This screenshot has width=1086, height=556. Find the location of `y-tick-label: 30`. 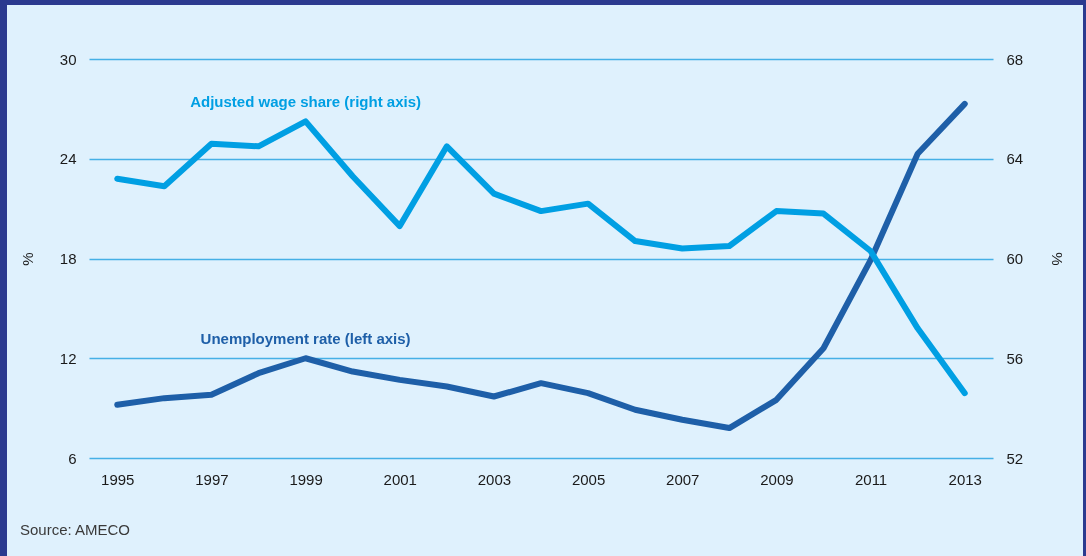

y-tick-label: 30 is located at coordinates (68, 59).